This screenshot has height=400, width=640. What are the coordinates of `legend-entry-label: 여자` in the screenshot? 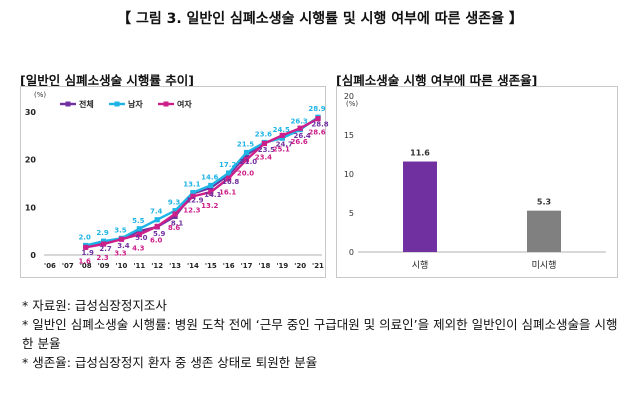 It's located at (184, 104).